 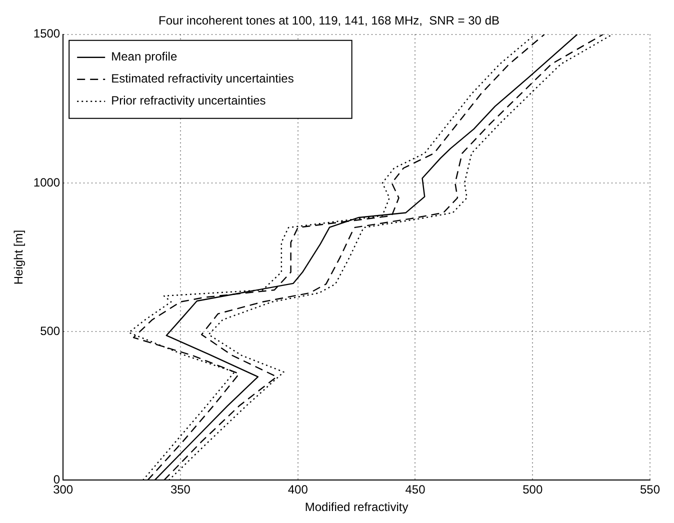 I want to click on chart-title: Four incoherent tones at 100, 119, 141, 168 MHz, SNR = 30 dB, so click(x=329, y=21).